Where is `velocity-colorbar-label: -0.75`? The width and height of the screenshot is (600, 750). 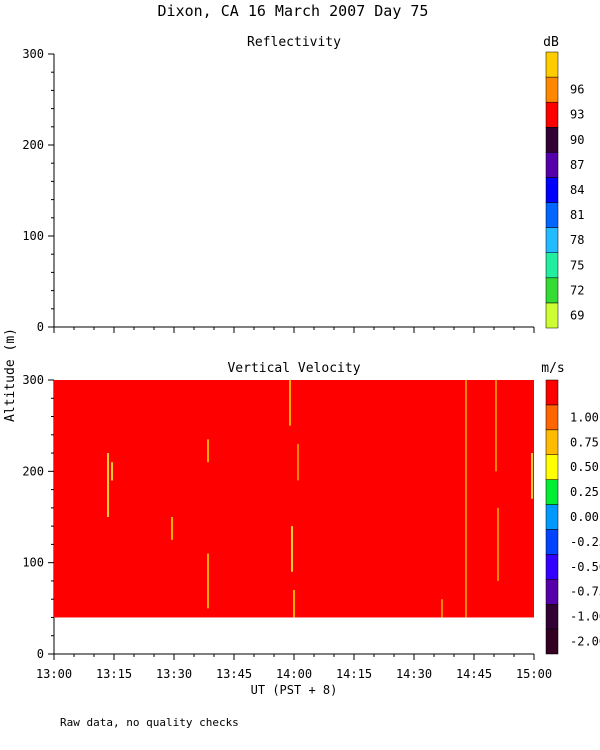 velocity-colorbar-label: -0.75 is located at coordinates (585, 592).